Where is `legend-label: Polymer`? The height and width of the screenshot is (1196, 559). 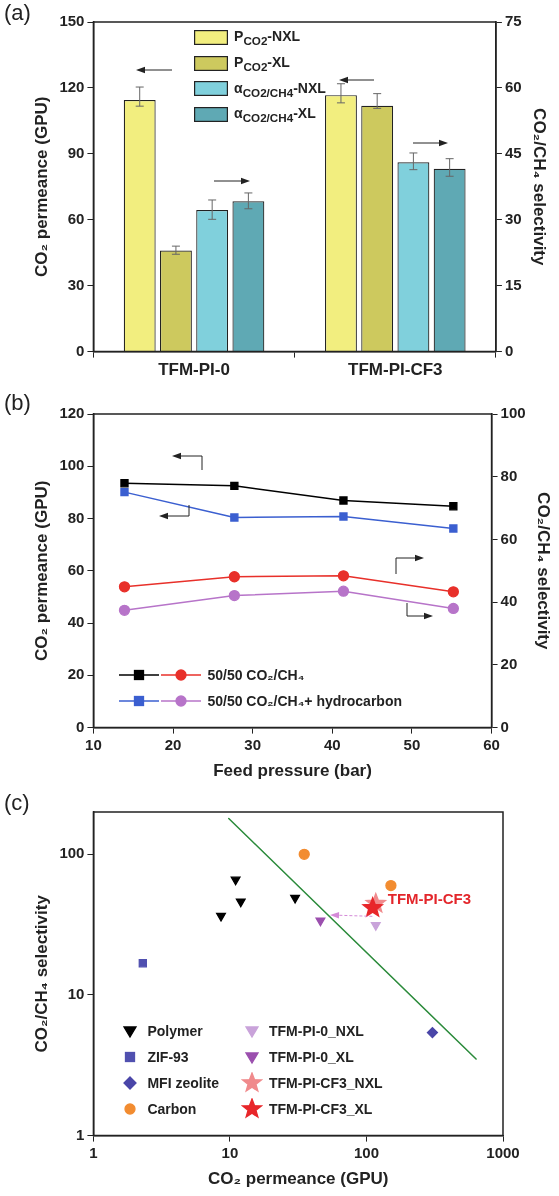
legend-label: Polymer is located at coordinates (175, 1030).